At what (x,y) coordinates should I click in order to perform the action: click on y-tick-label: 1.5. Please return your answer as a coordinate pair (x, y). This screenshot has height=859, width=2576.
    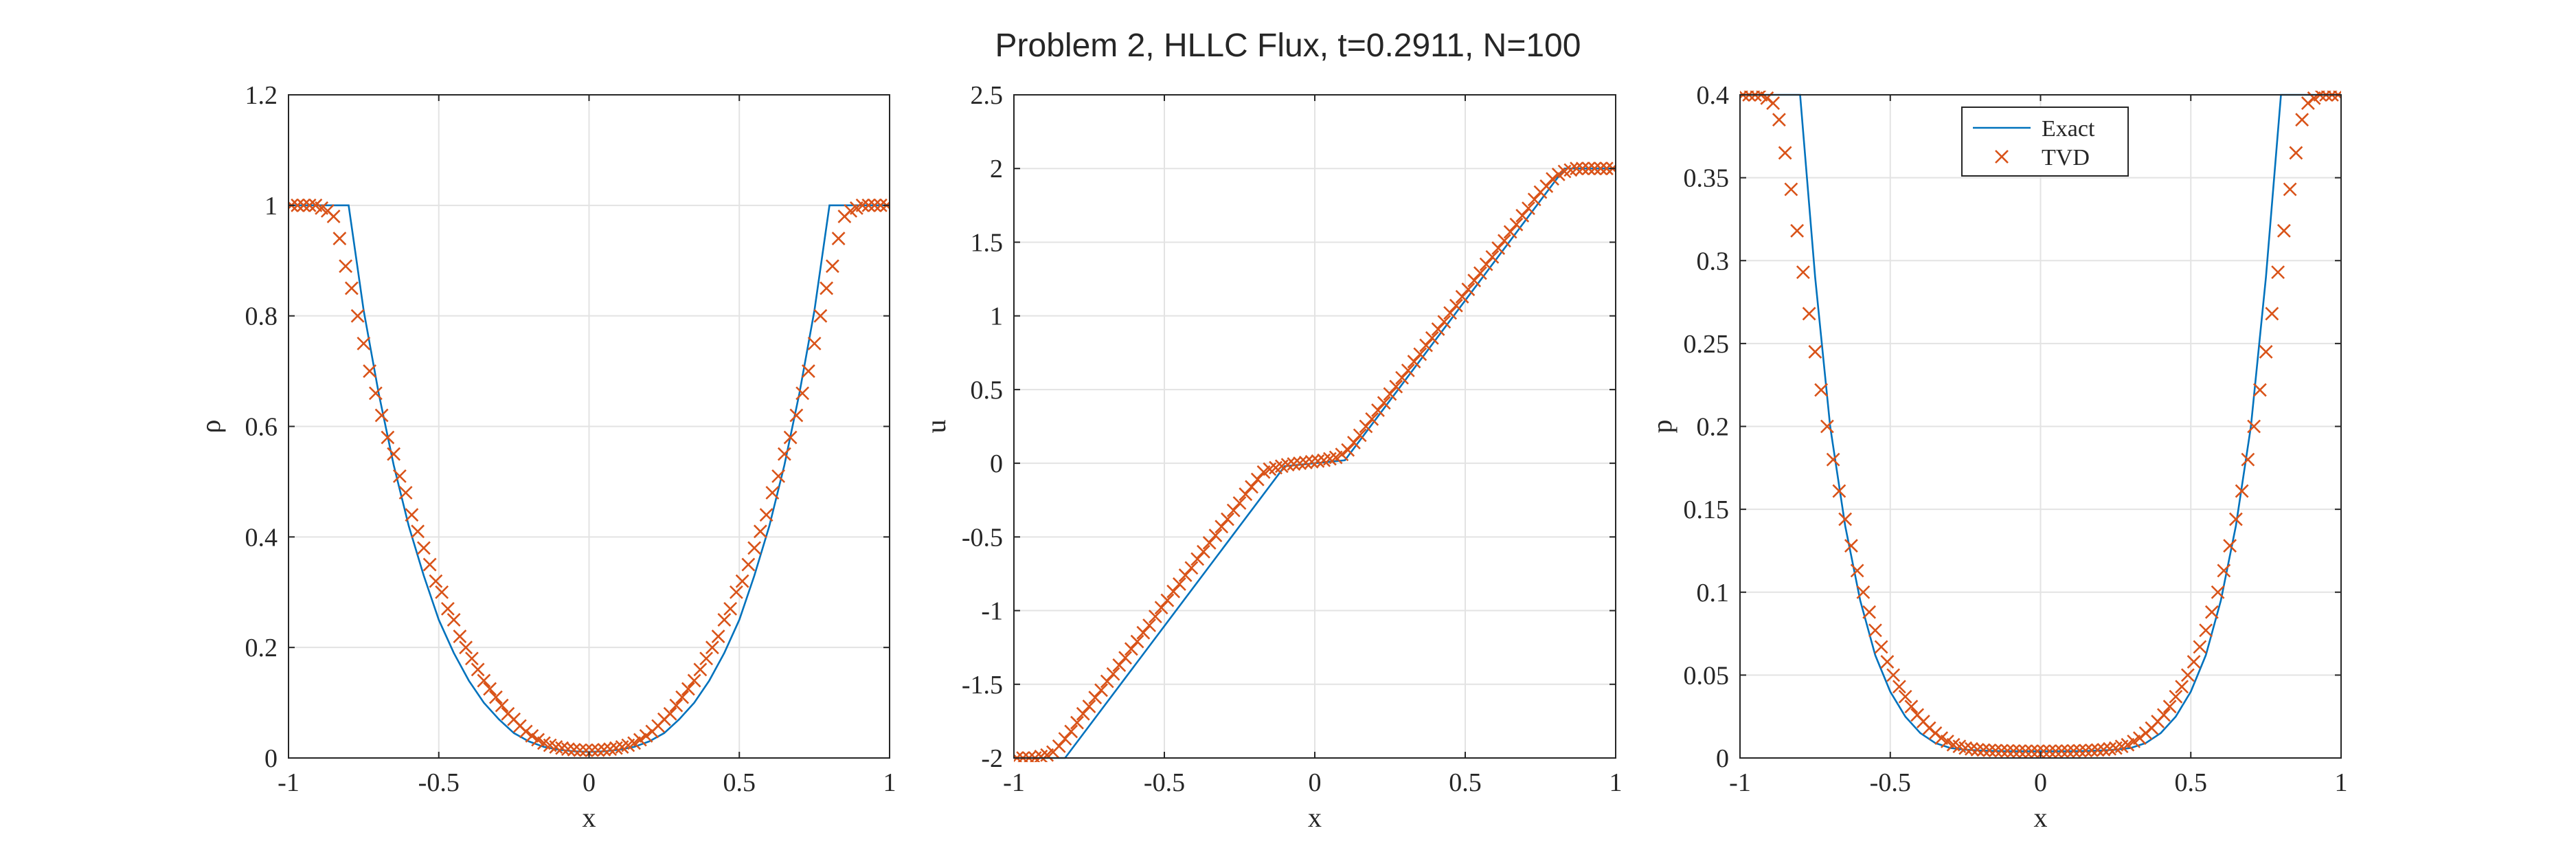
    Looking at the image, I should click on (987, 242).